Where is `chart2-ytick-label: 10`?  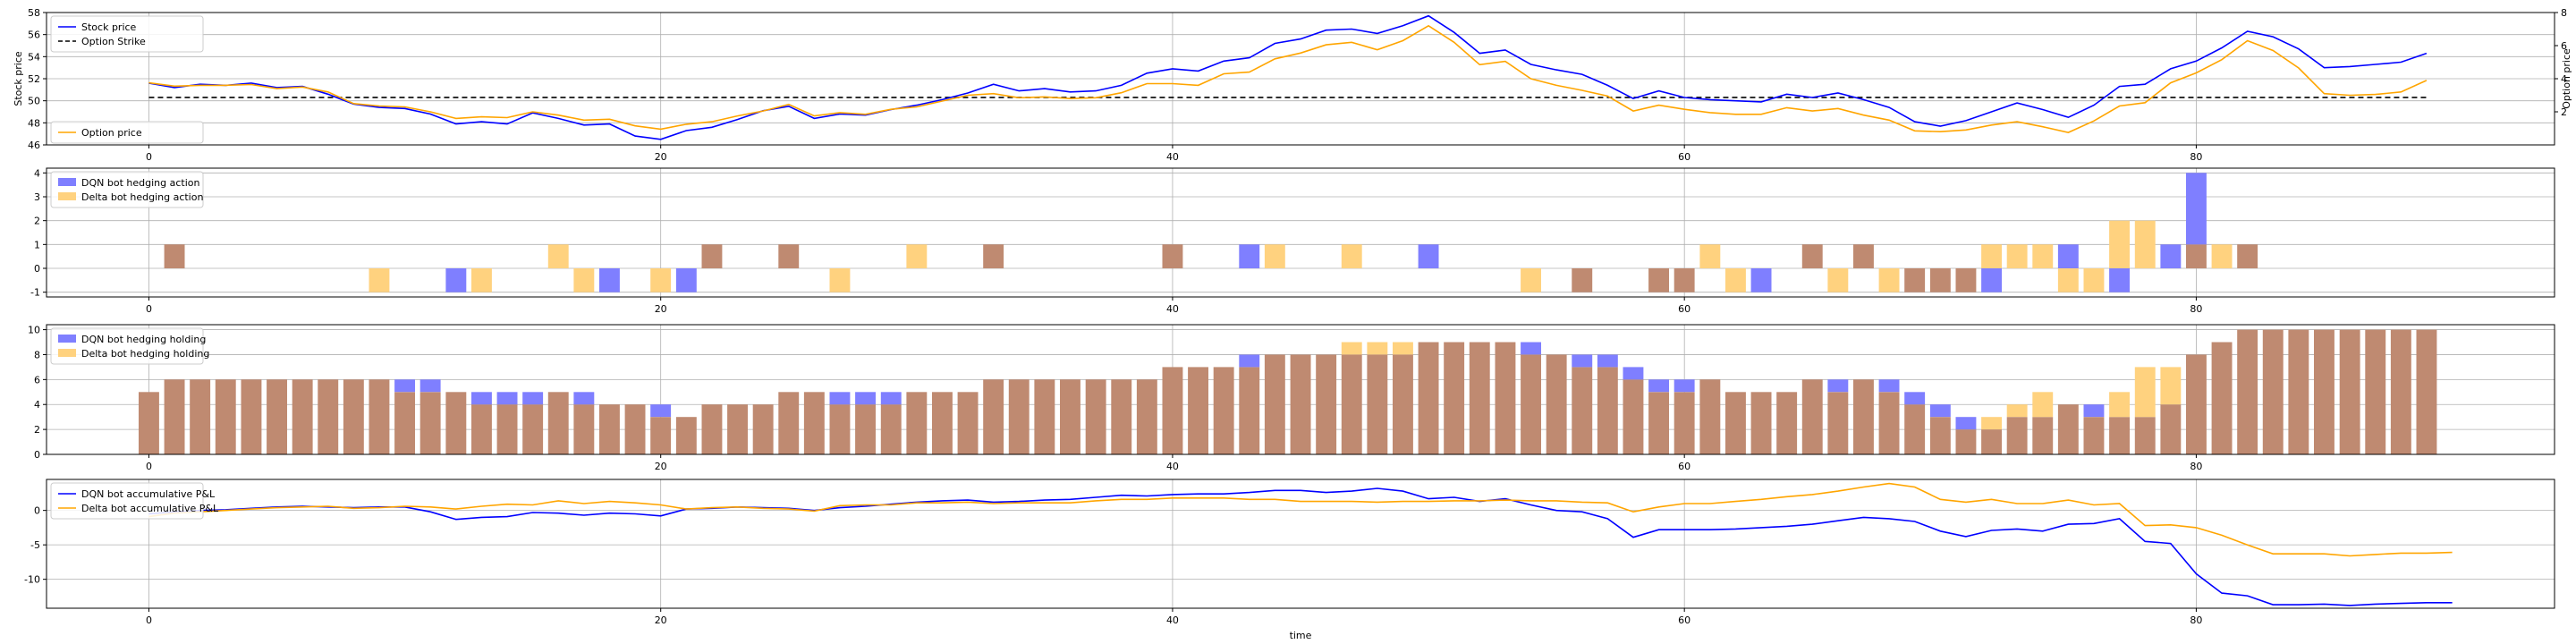
chart2-ytick-label: 10 is located at coordinates (34, 330).